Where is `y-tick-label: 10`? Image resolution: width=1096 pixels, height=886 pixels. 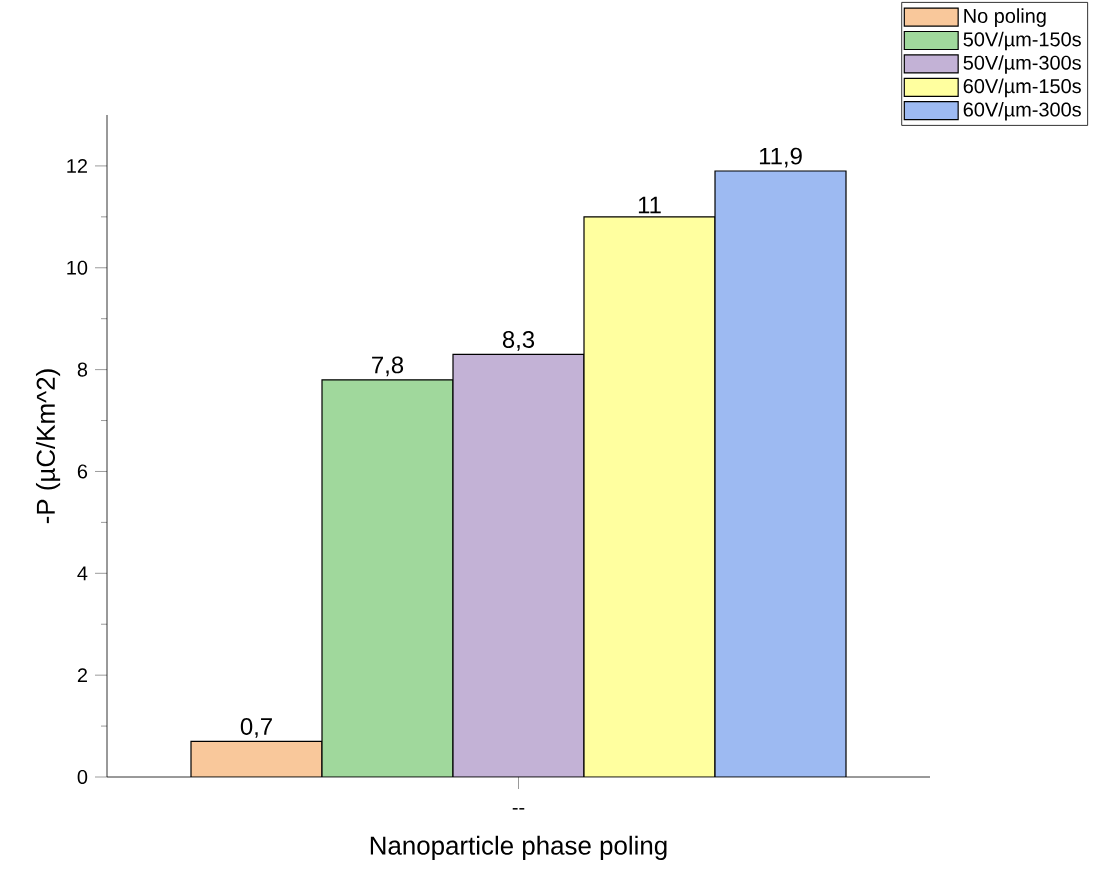
y-tick-label: 10 is located at coordinates (77, 267).